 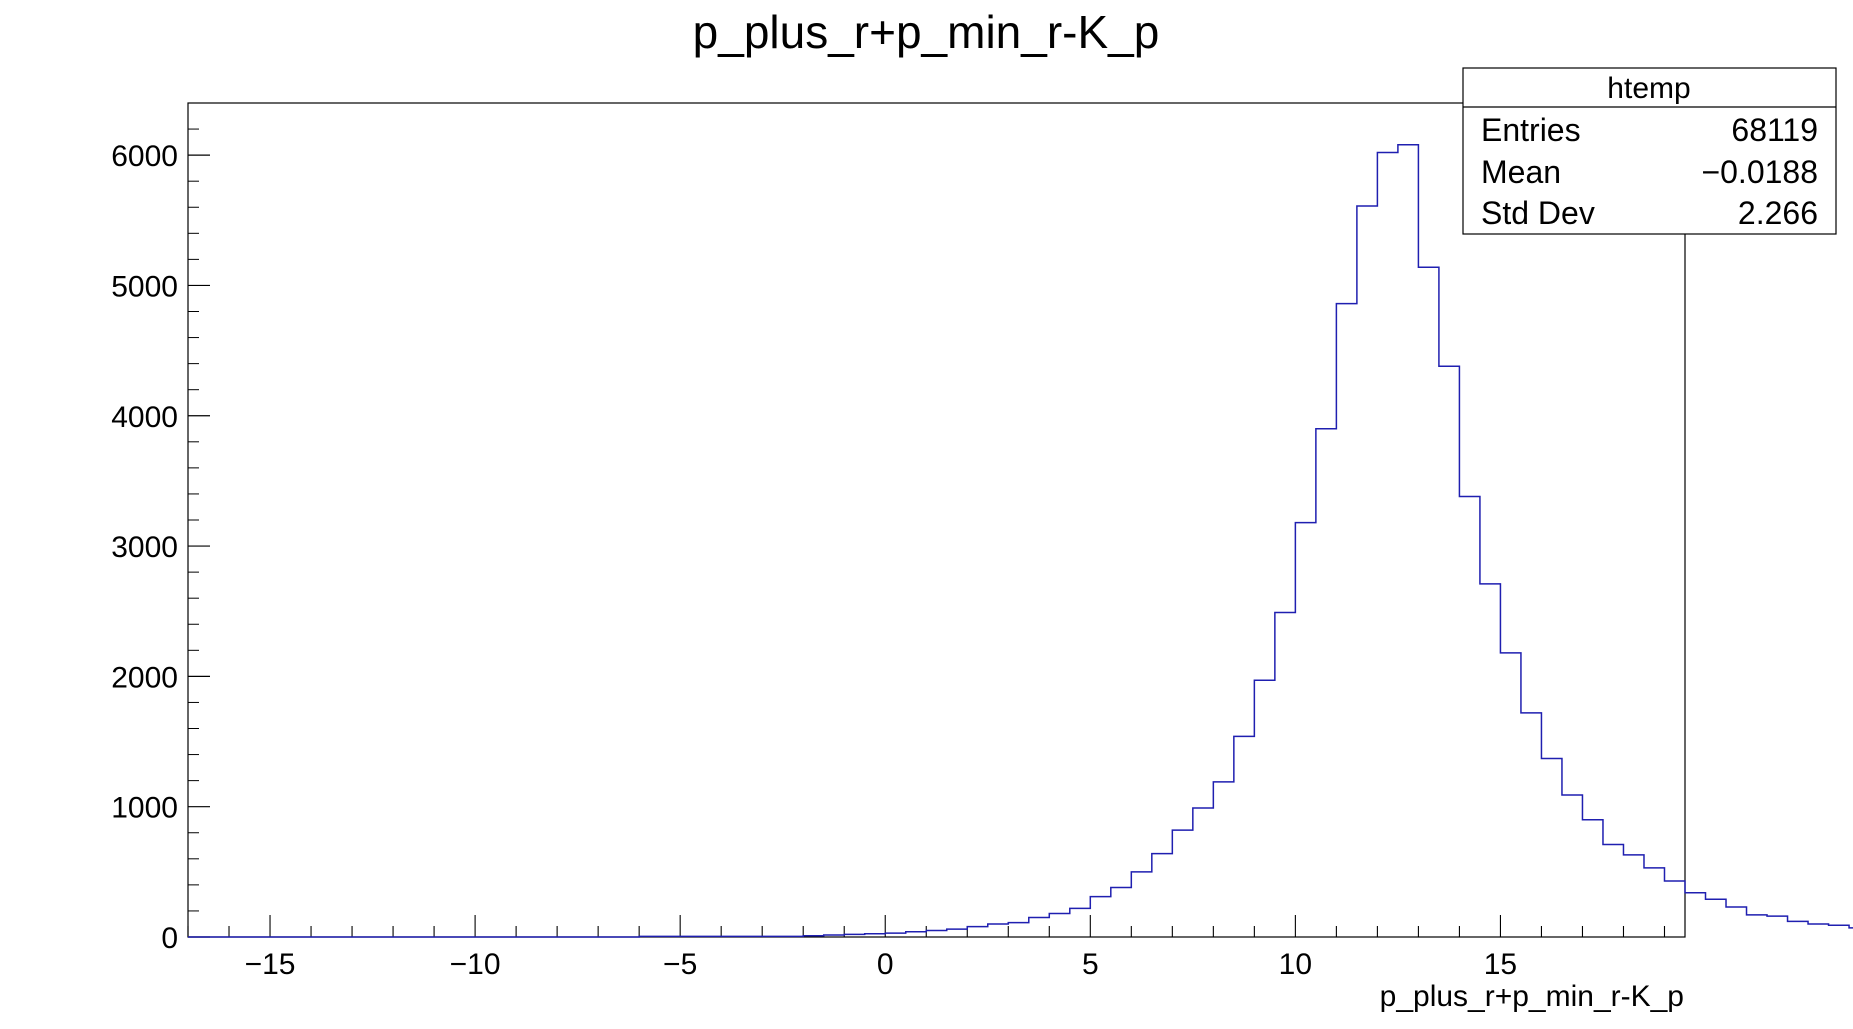 I want to click on x-axis-title: p_plus_r+p_min_r-K_p, so click(x=1532, y=996).